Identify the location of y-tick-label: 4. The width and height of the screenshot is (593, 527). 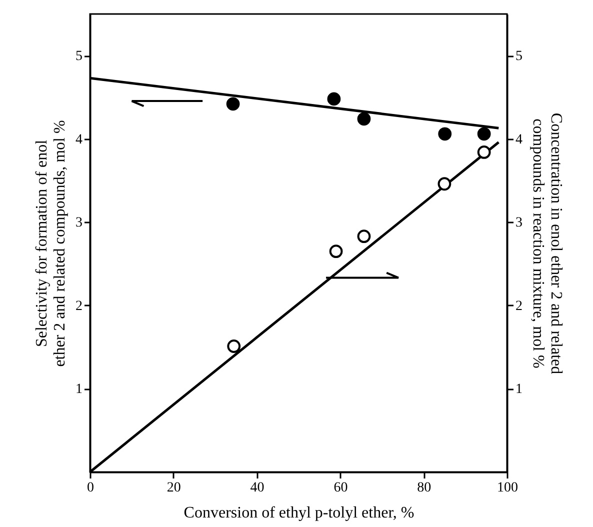
(79, 140).